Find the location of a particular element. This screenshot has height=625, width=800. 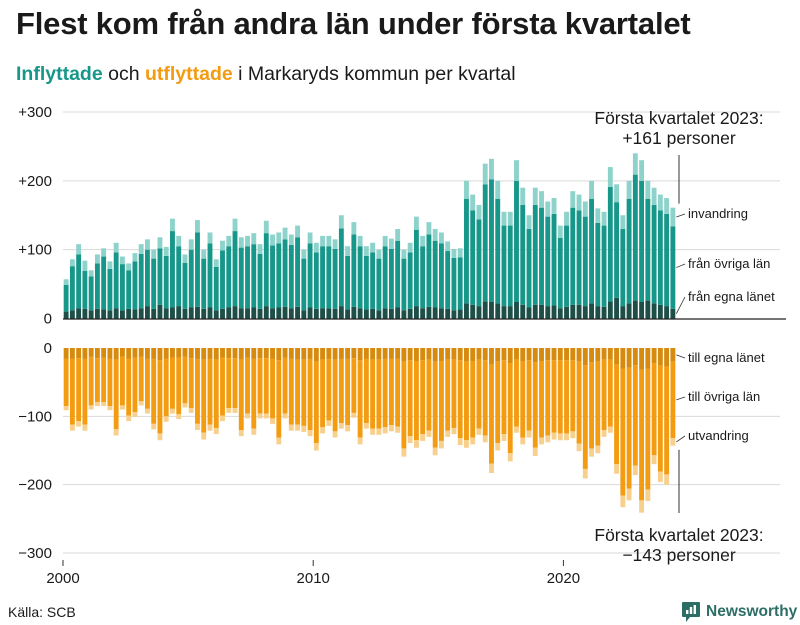

source-note: Källa: SCB is located at coordinates (42, 612).